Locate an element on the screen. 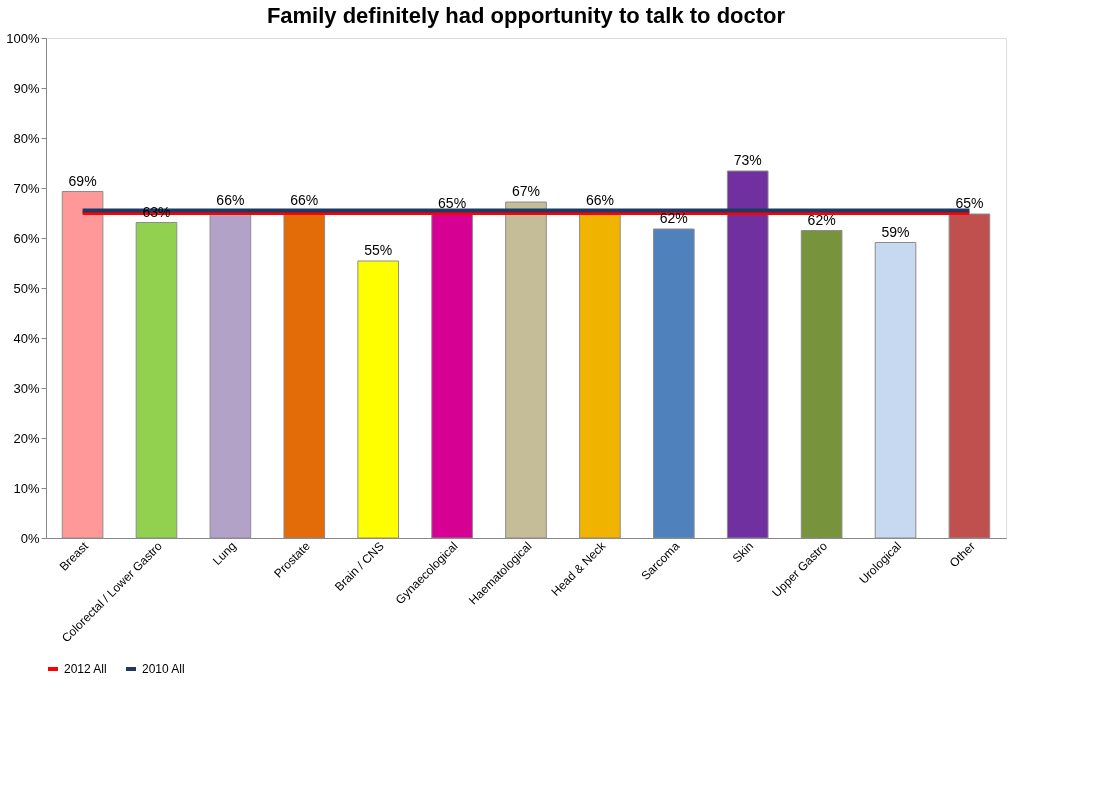 This screenshot has width=1108, height=798. y-tick-label: 0% is located at coordinates (30, 538).